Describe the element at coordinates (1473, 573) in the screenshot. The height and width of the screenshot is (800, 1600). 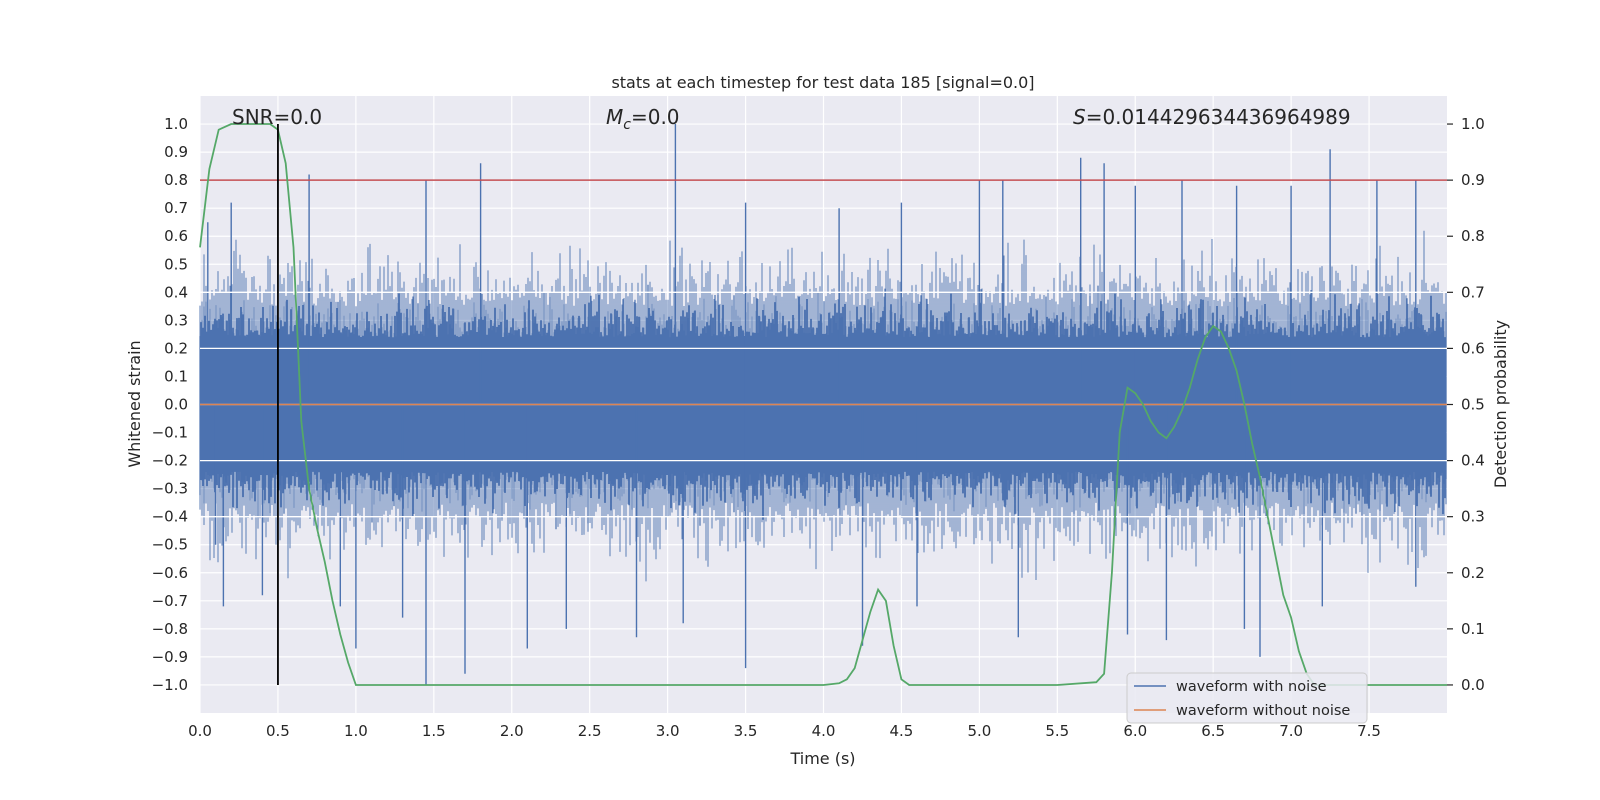
I see `y2-tick-label: 0.2` at that location.